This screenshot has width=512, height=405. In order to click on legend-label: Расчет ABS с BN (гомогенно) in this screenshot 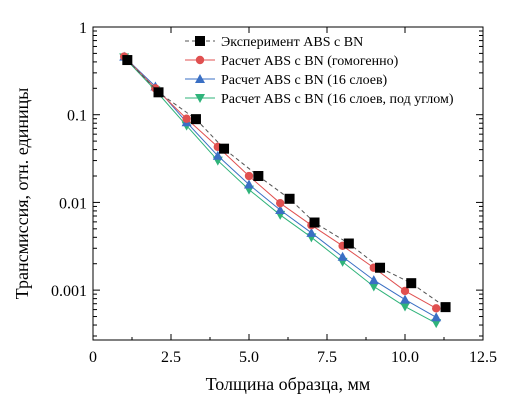, I will do `click(310, 61)`.